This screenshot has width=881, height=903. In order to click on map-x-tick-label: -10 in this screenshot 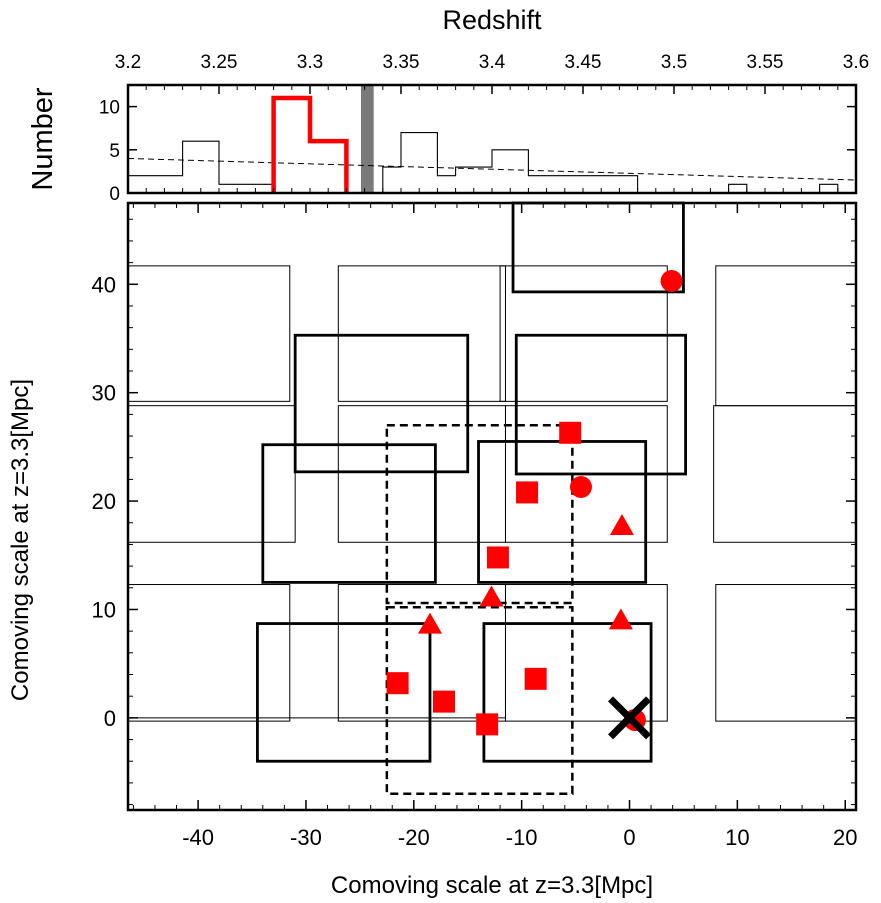, I will do `click(522, 837)`.